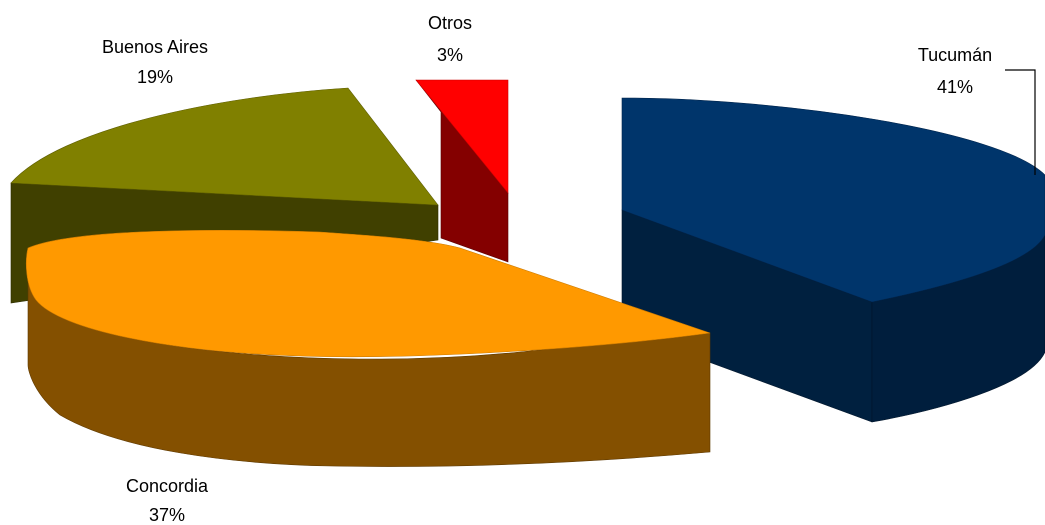  Describe the element at coordinates (462, 136) in the screenshot. I see `slice-otros-top` at that location.